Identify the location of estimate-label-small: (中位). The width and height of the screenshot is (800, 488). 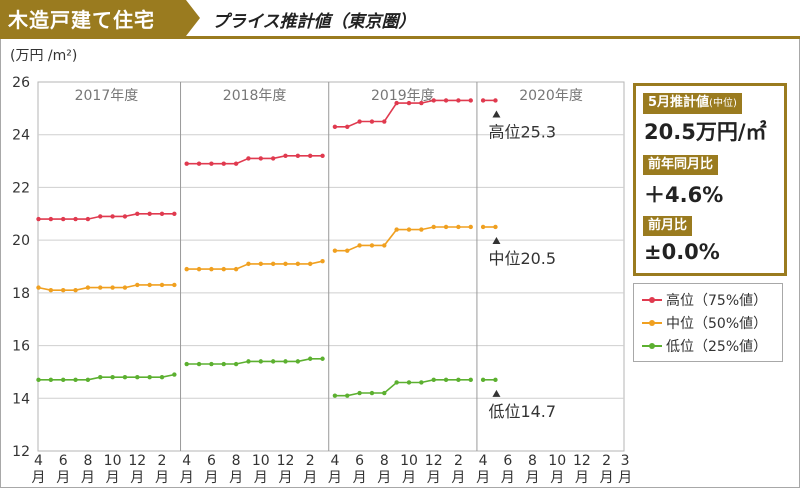
(723, 103).